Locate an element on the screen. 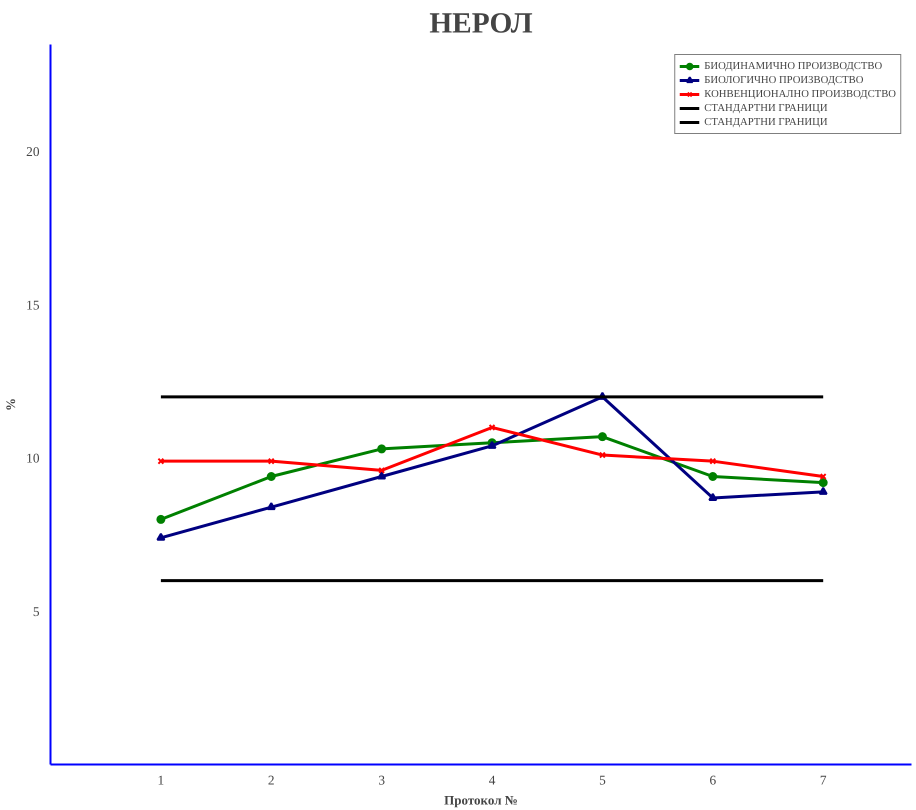 Image resolution: width=916 pixels, height=810 pixels. legend-label: КОНВЕНЦИОНАЛНО ПРОИЗВОДСТВО is located at coordinates (800, 94).